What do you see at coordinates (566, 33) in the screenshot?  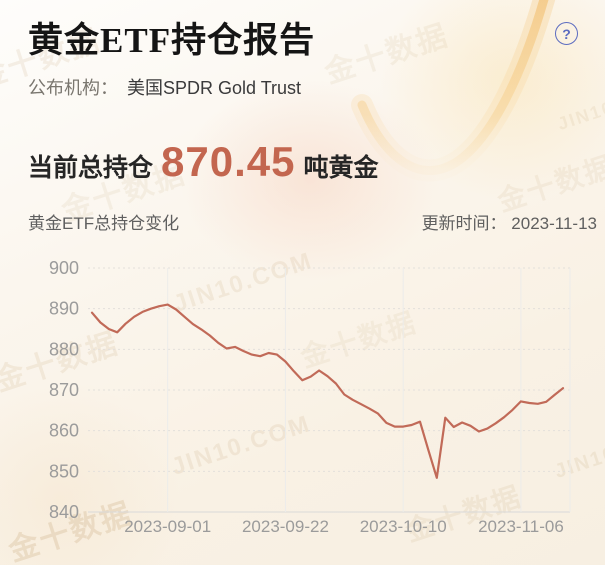 I see `help-icon: ?` at bounding box center [566, 33].